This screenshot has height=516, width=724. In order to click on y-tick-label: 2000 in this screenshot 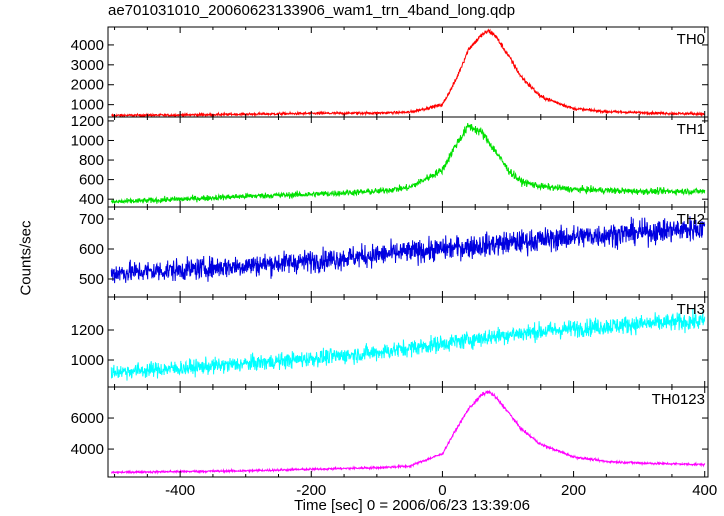, I will do `click(87, 85)`.